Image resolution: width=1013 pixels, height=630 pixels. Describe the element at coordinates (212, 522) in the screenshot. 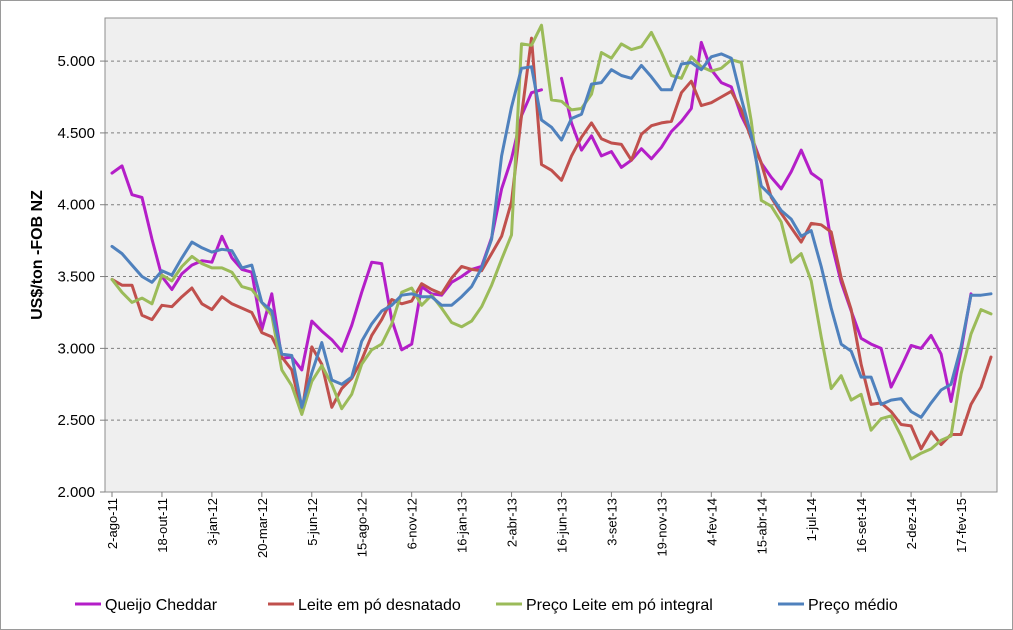

I see `x-tick-label: 3-jan-12` at that location.